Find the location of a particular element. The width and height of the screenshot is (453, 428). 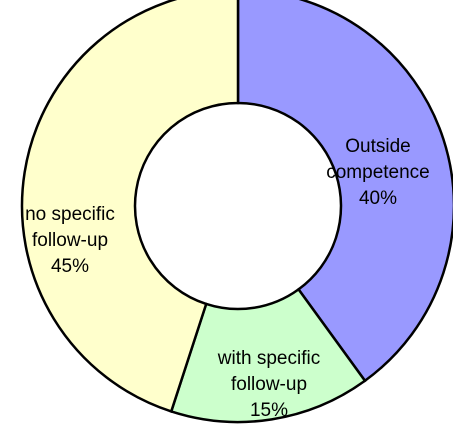

slice-label-line: with specific is located at coordinates (268, 358).